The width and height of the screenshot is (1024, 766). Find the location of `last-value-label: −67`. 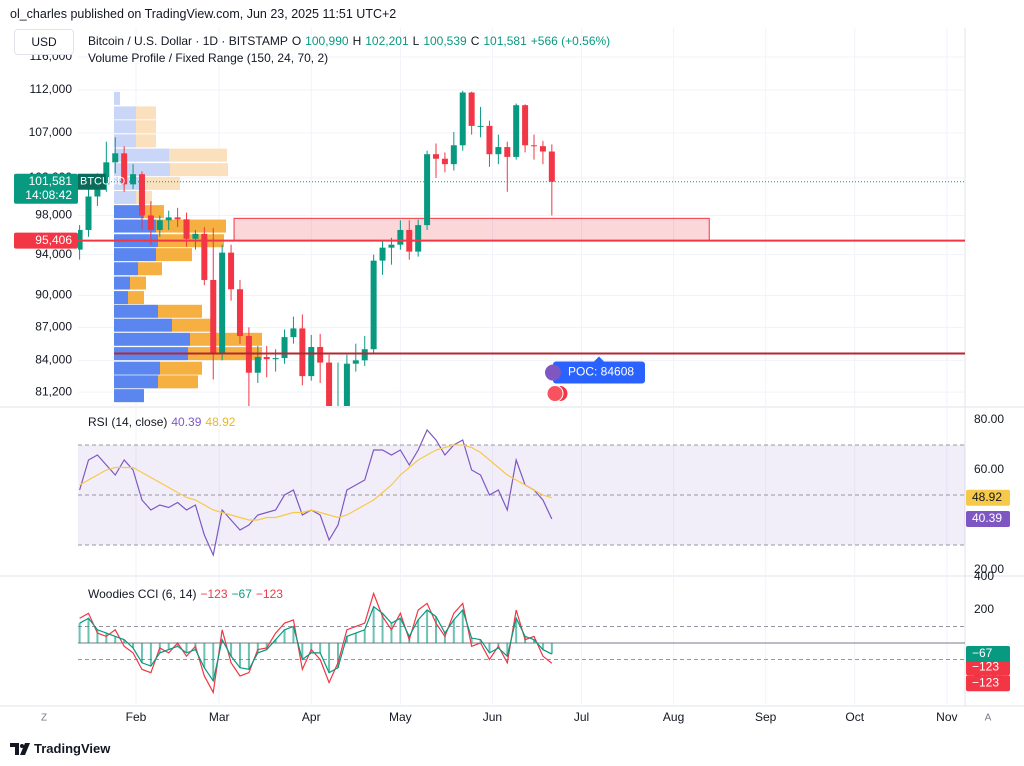

last-value-label: −67 is located at coordinates (982, 653).